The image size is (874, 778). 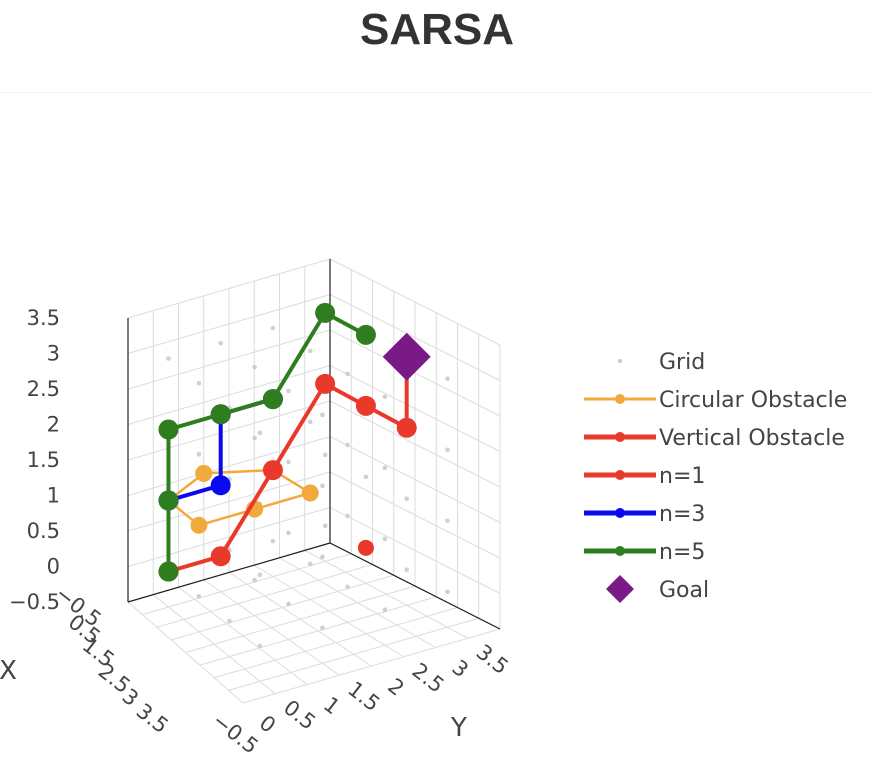 I want to click on data-point-vertical-obstacle, so click(x=365, y=547).